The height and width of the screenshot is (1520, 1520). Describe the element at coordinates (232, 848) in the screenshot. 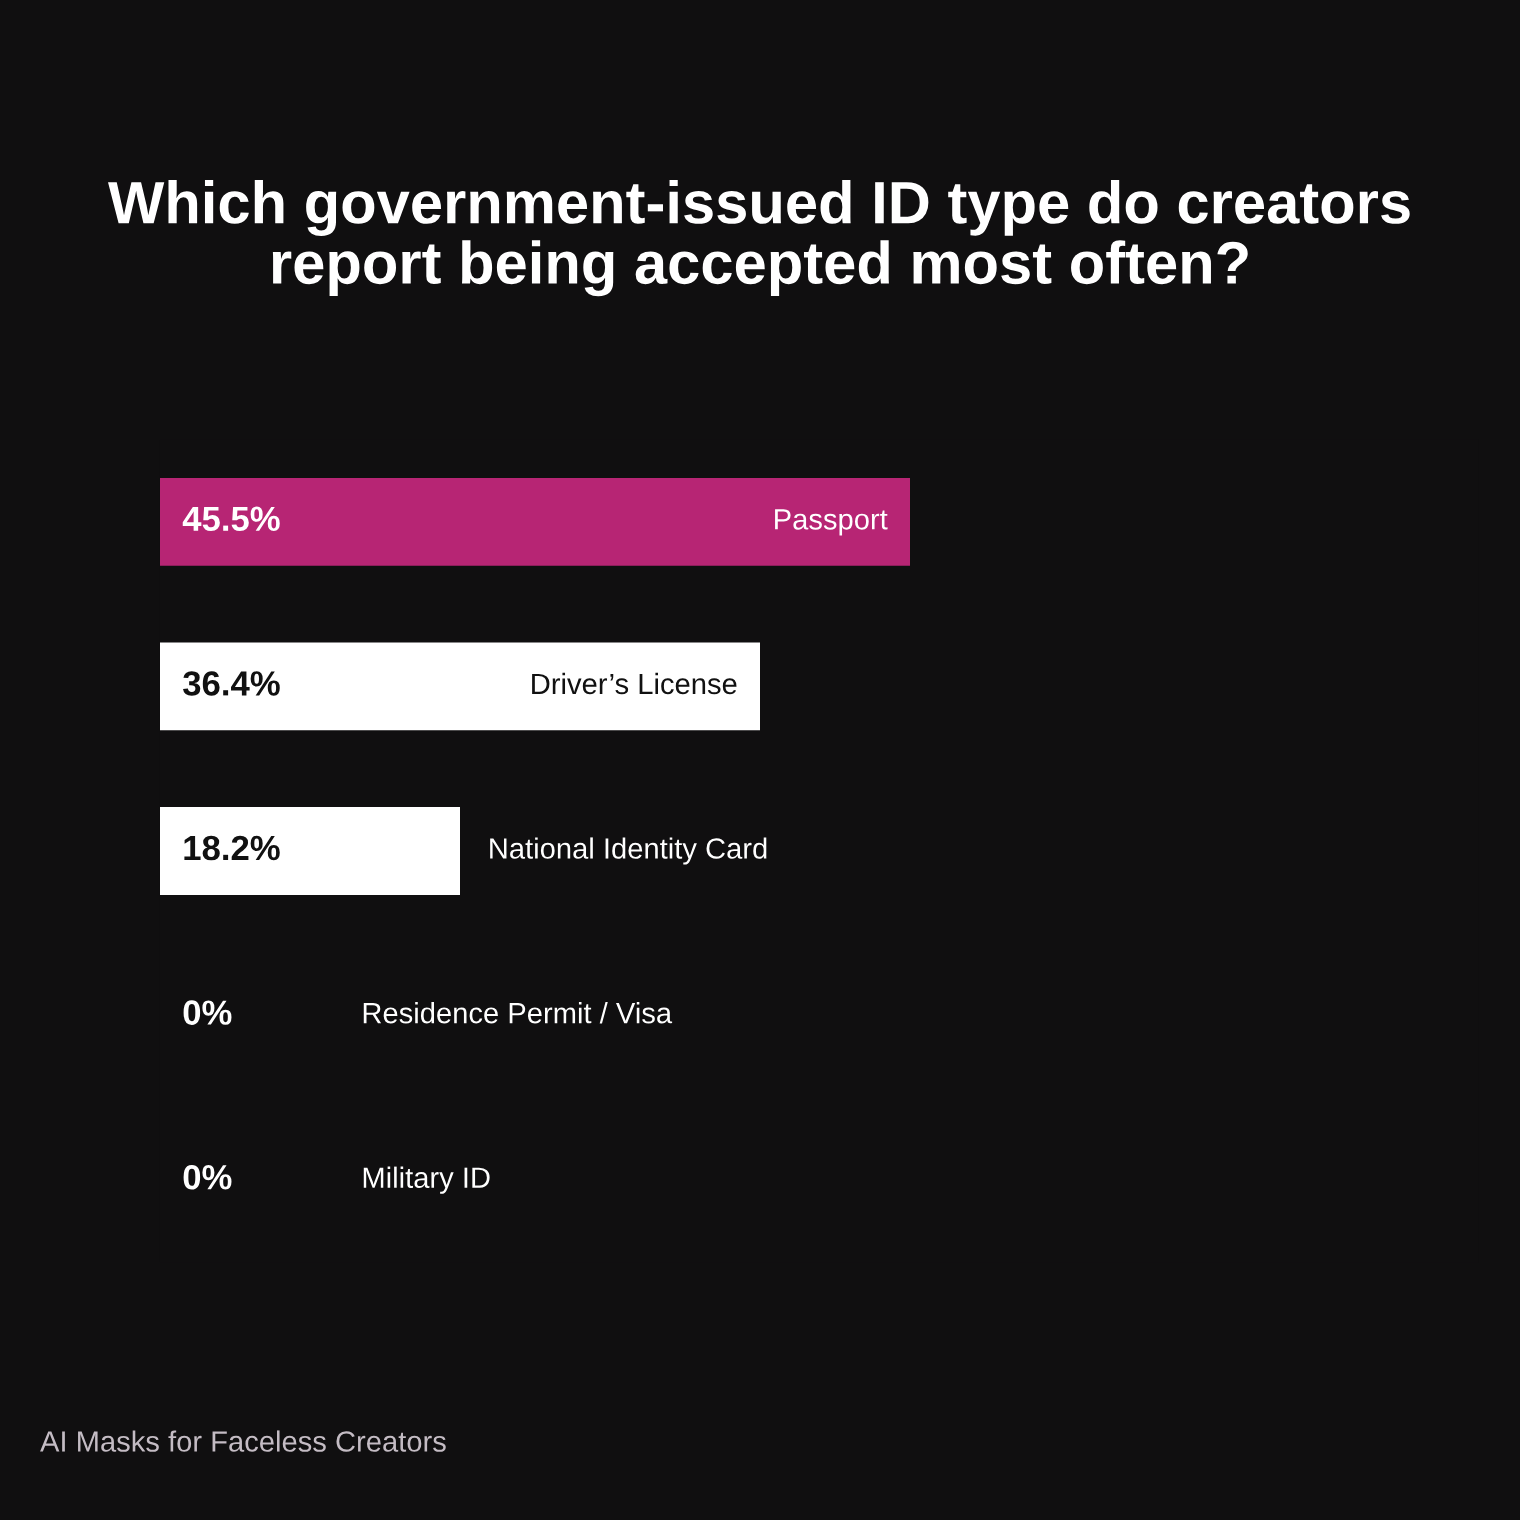

I see `data-label: 18.2%` at that location.